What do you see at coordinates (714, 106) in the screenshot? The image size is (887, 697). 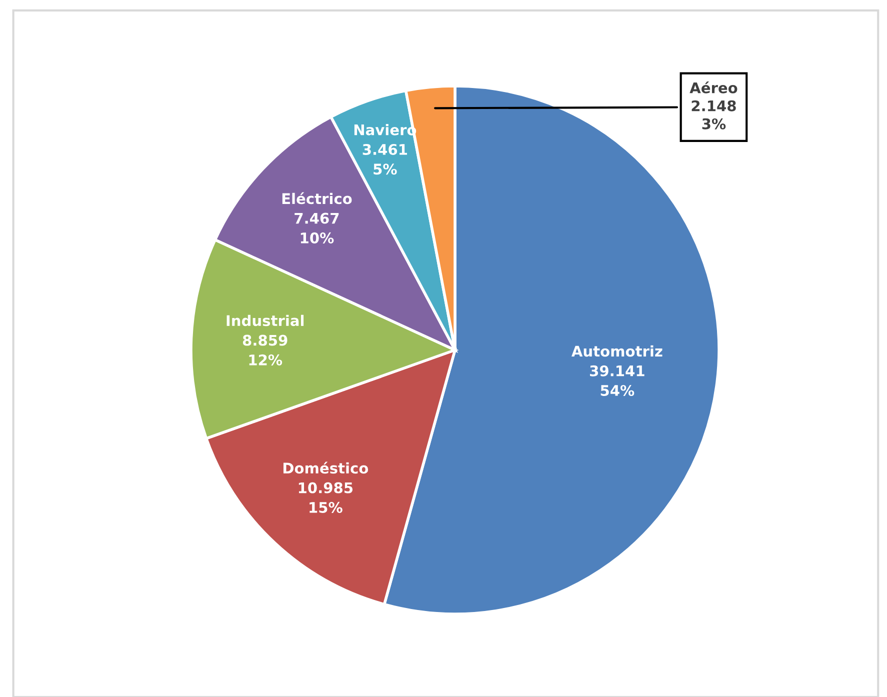 I see `data-label: 2.148` at bounding box center [714, 106].